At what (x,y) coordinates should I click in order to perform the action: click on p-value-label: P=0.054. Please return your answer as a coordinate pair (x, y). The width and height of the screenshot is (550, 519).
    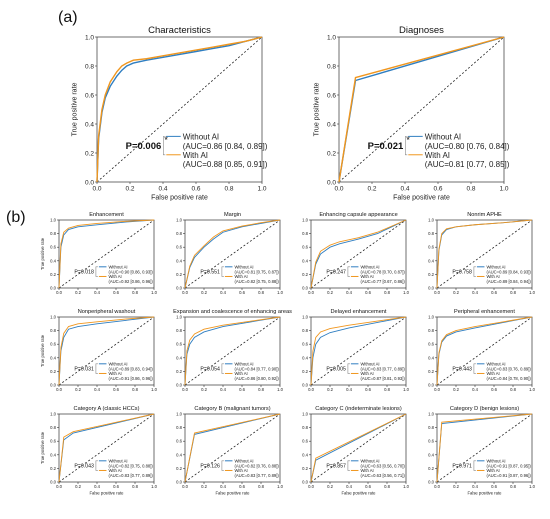
    Looking at the image, I should click on (210, 369).